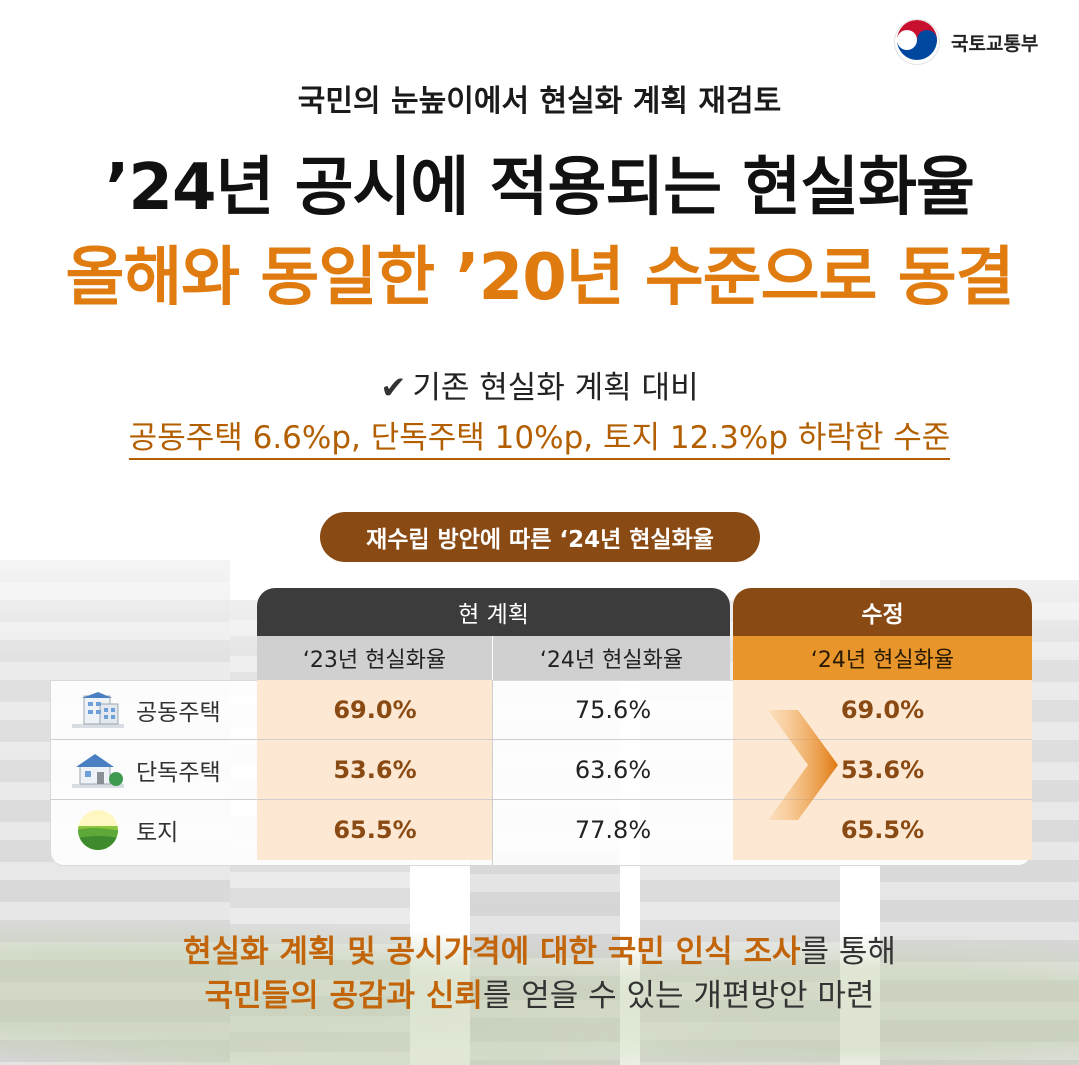  I want to click on comparison-detail: 공동주택 6.6%p, 단독주택 10%p, 토지 12.3%p 하락한 수준, so click(539, 436).